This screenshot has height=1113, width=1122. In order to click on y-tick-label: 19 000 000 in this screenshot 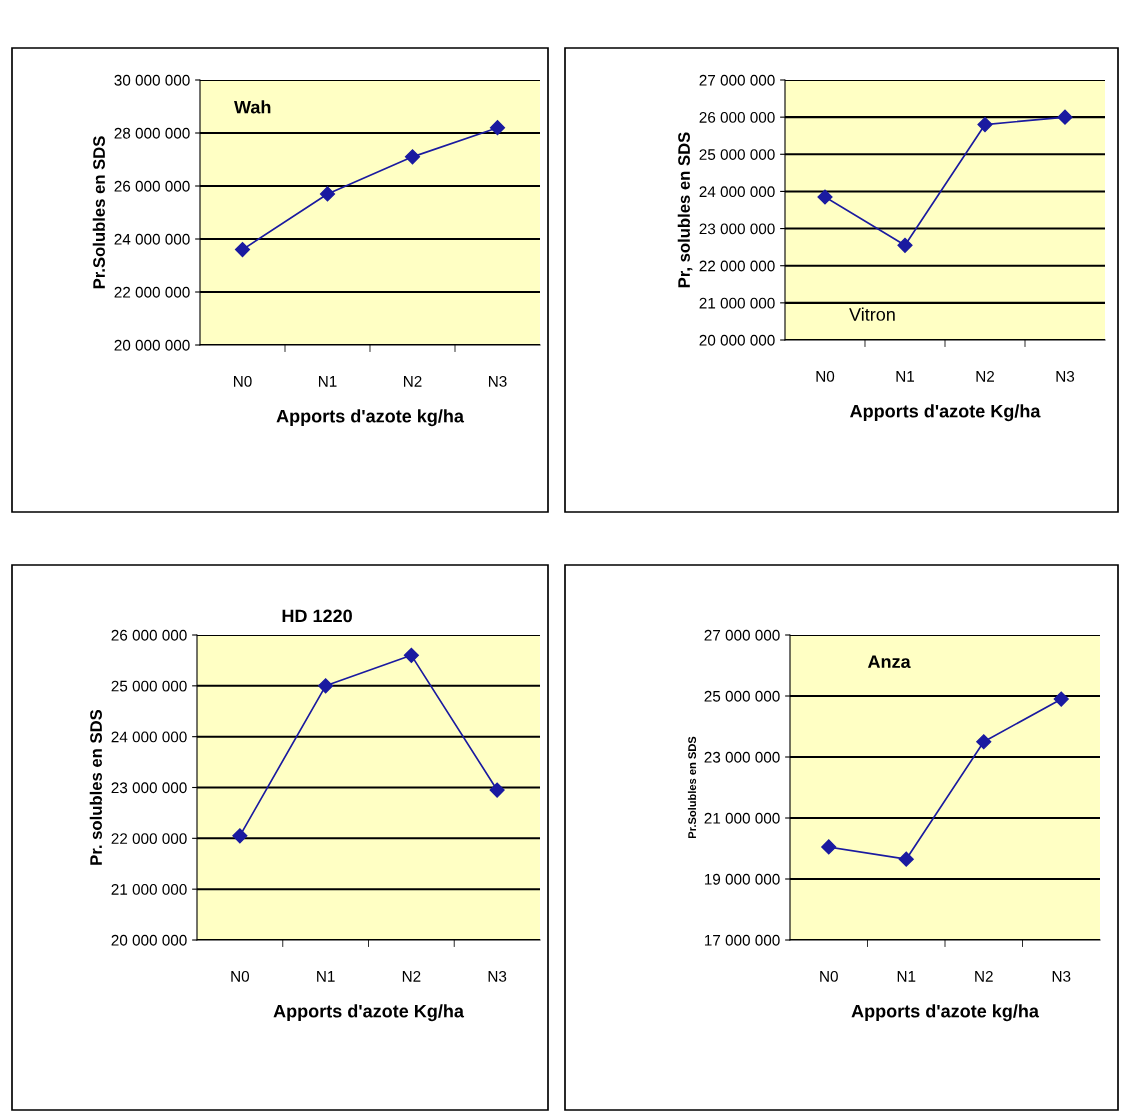, I will do `click(742, 879)`.